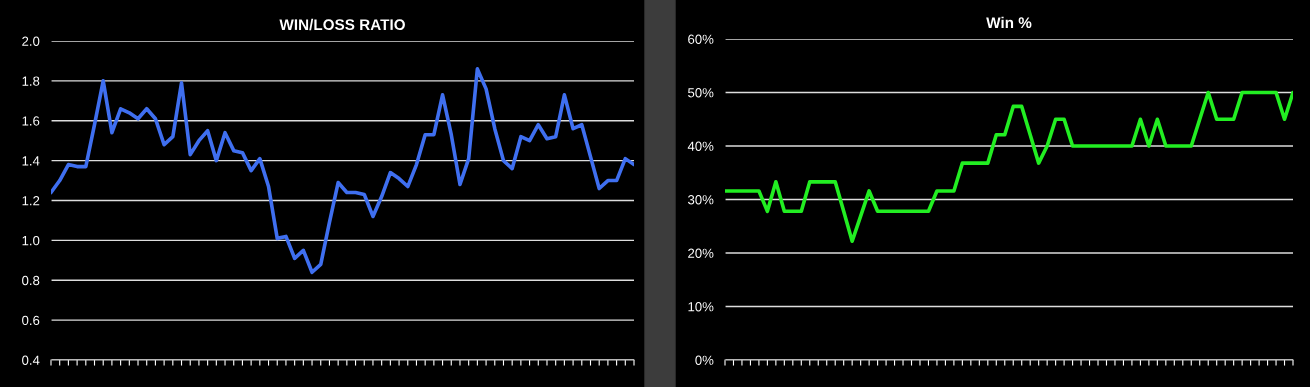 Image resolution: width=1310 pixels, height=387 pixels. What do you see at coordinates (31, 121) in the screenshot?
I see `y-tick-label: 1.6` at bounding box center [31, 121].